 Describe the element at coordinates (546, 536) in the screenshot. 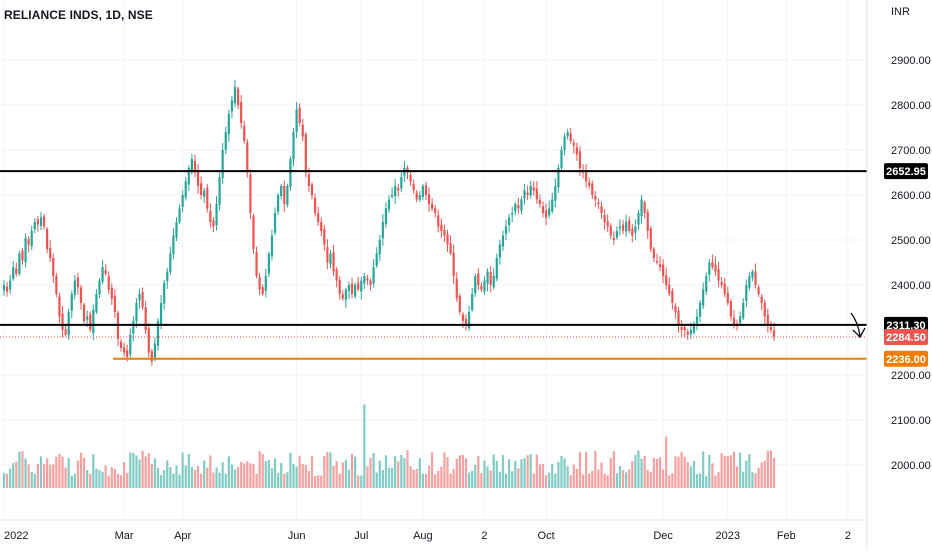

I see `x-tick-label: Oct` at that location.